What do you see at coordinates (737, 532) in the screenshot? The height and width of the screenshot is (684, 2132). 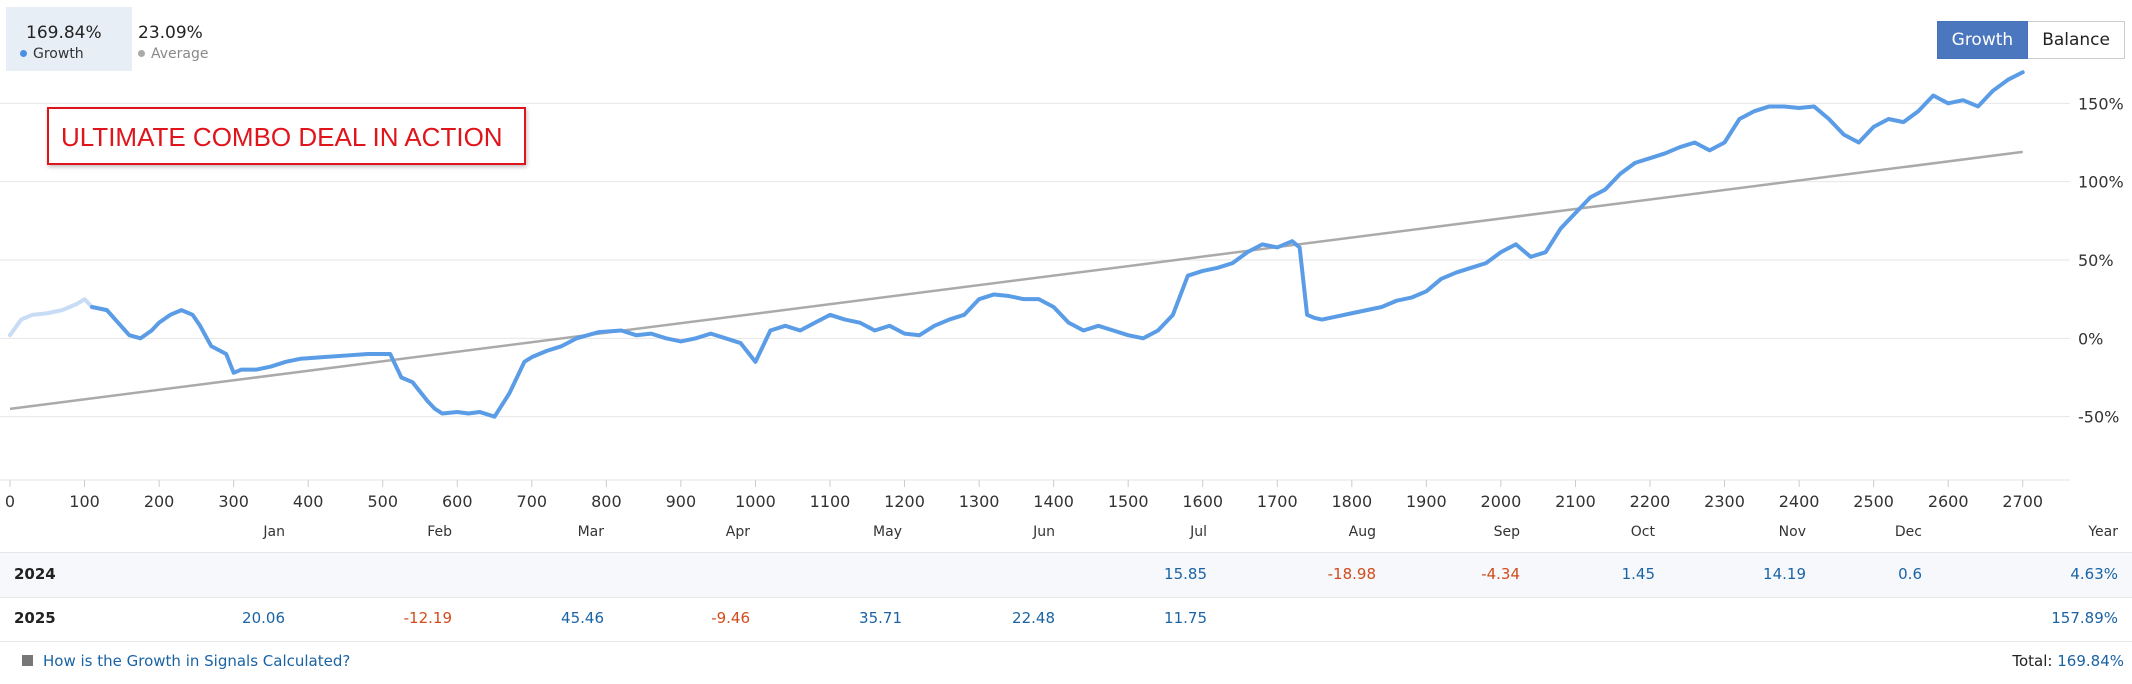 I see `month-header-apr: Apr` at bounding box center [737, 532].